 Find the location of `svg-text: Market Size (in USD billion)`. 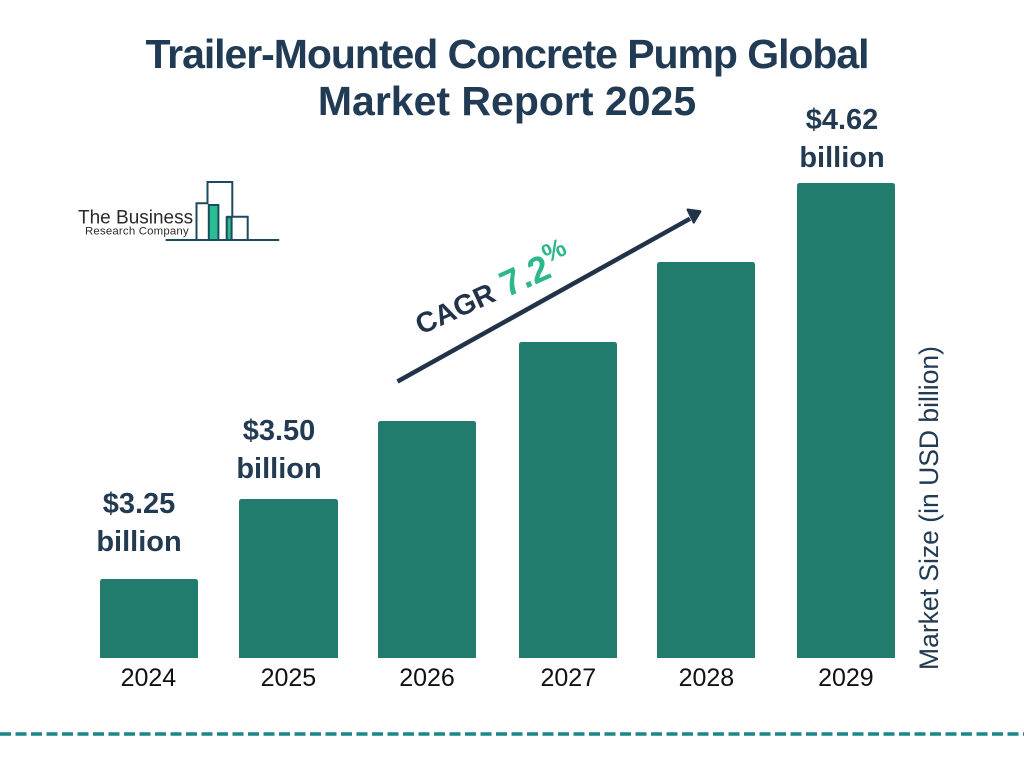

svg-text: Market Size (in USD billion) is located at coordinates (929, 508).